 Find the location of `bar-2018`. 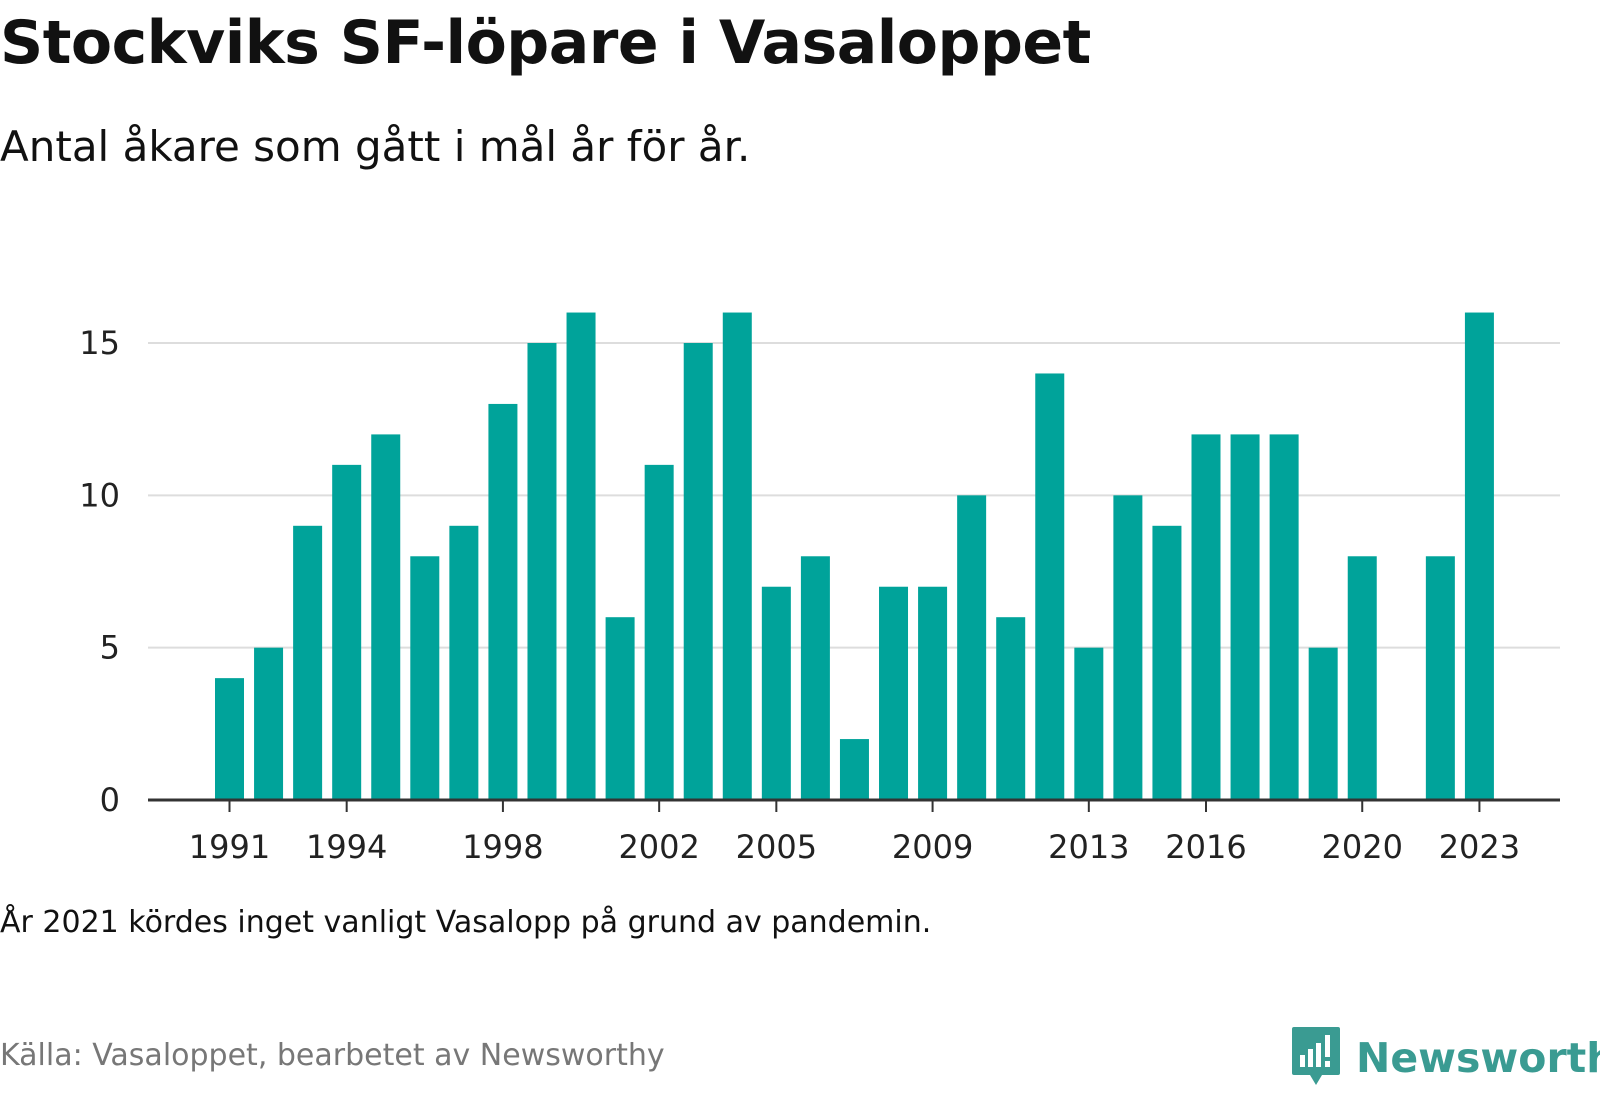

bar-2018 is located at coordinates (1284, 617).